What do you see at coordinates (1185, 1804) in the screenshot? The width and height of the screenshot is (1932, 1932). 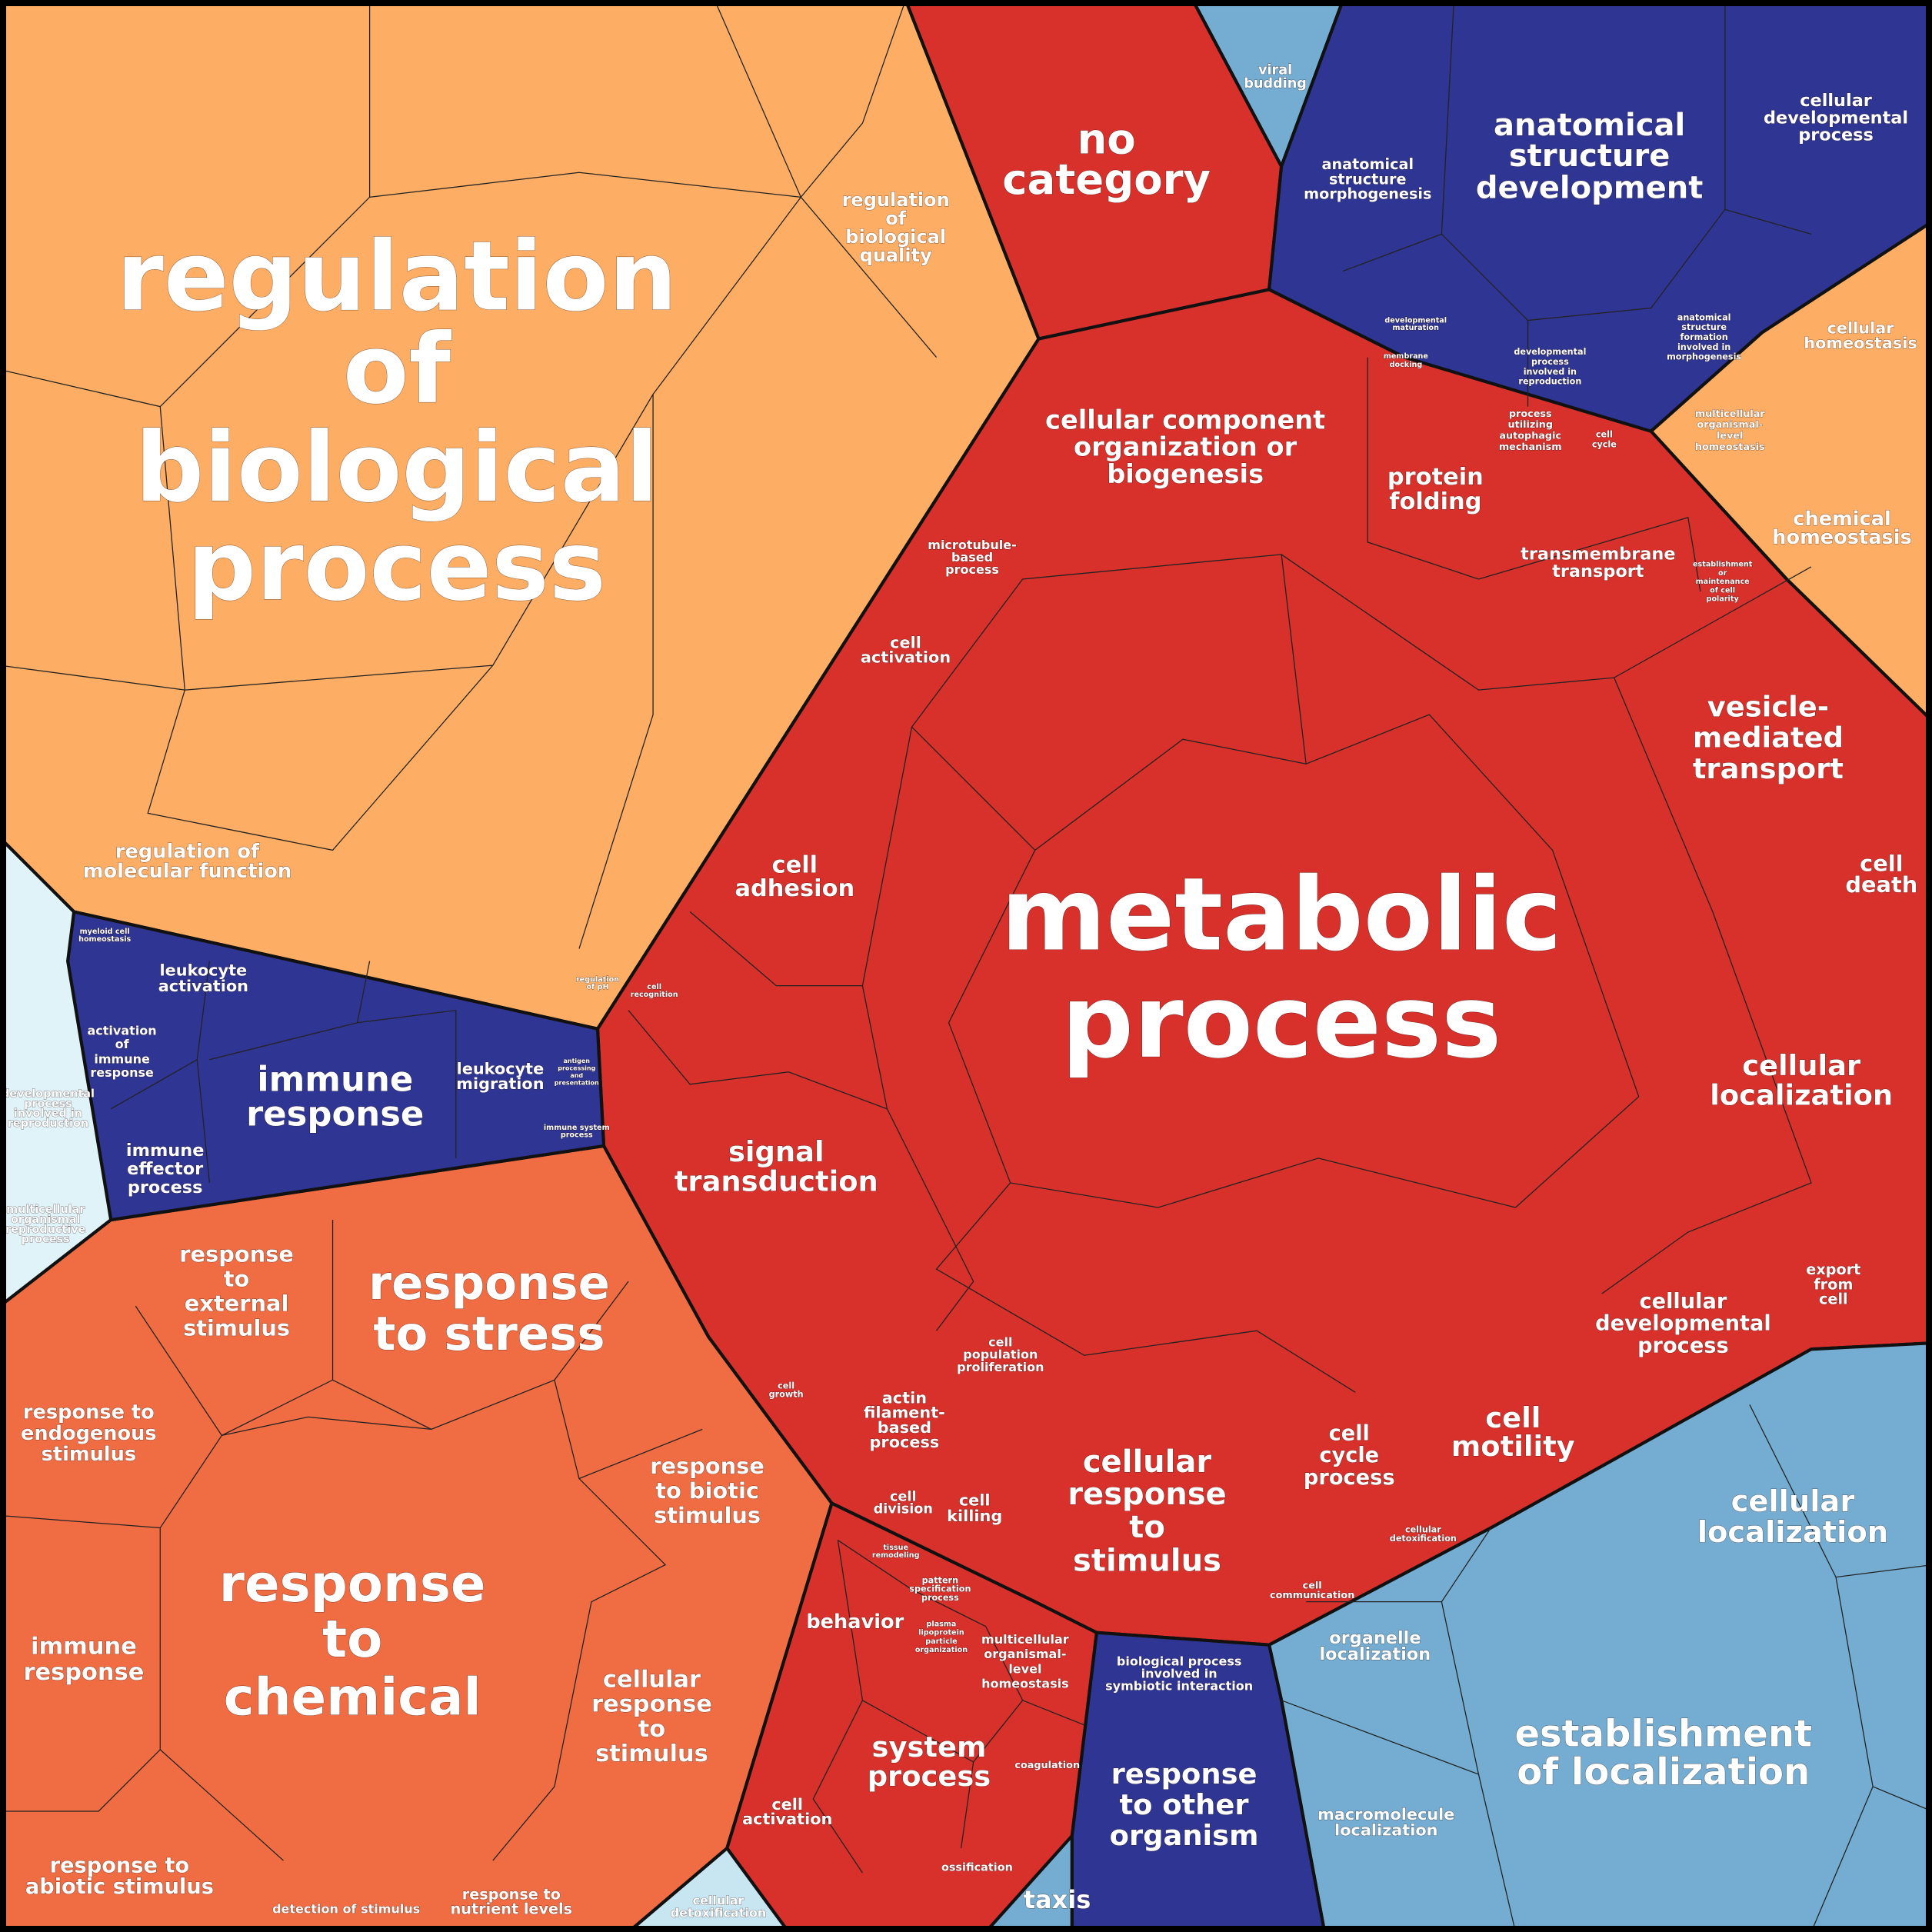 I see `cell-label: to other` at bounding box center [1185, 1804].